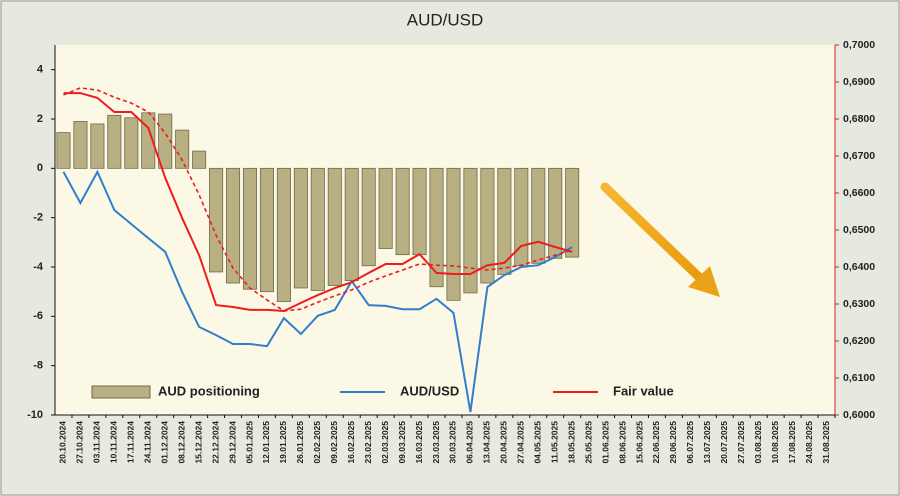  Describe the element at coordinates (859, 119) in the screenshot. I see `y2-tick-label: 0,6800` at that location.